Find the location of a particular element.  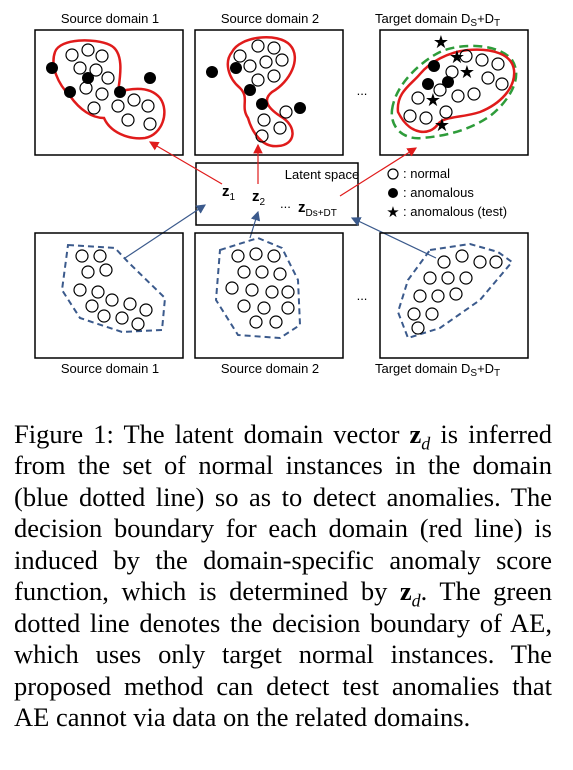

top-label-target: Target domain DS+DT is located at coordinates (437, 20).